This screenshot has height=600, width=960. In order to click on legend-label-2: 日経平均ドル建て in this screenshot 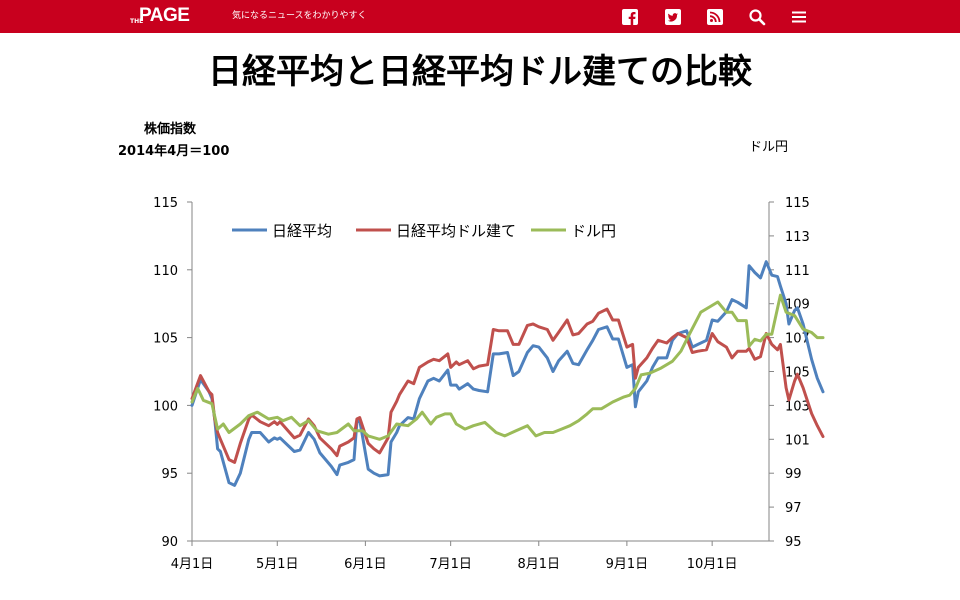, I will do `click(456, 231)`.